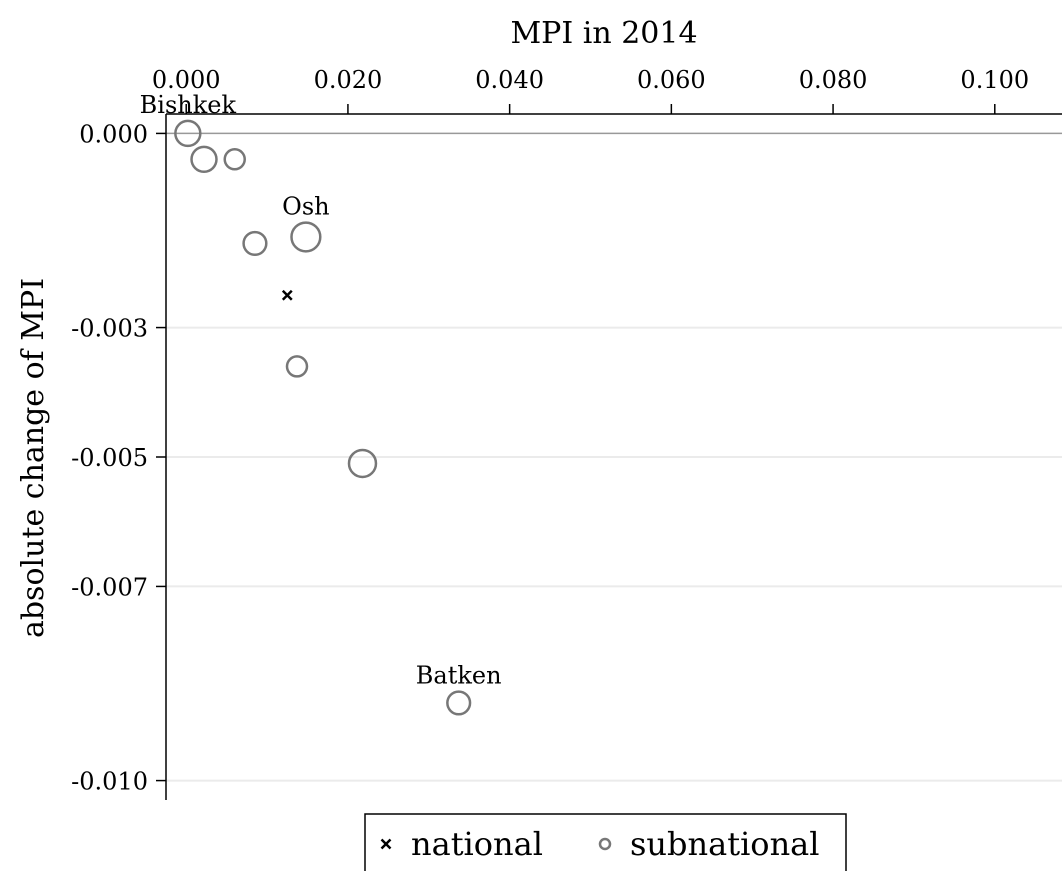 The width and height of the screenshot is (1062, 871). Describe the element at coordinates (459, 676) in the screenshot. I see `point-label-batken: Batken` at that location.